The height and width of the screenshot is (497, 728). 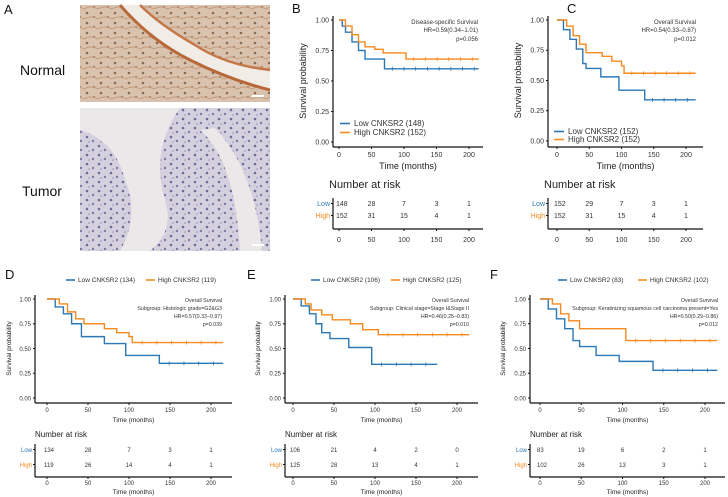 I want to click on risk-count-low: 6, so click(x=623, y=451).